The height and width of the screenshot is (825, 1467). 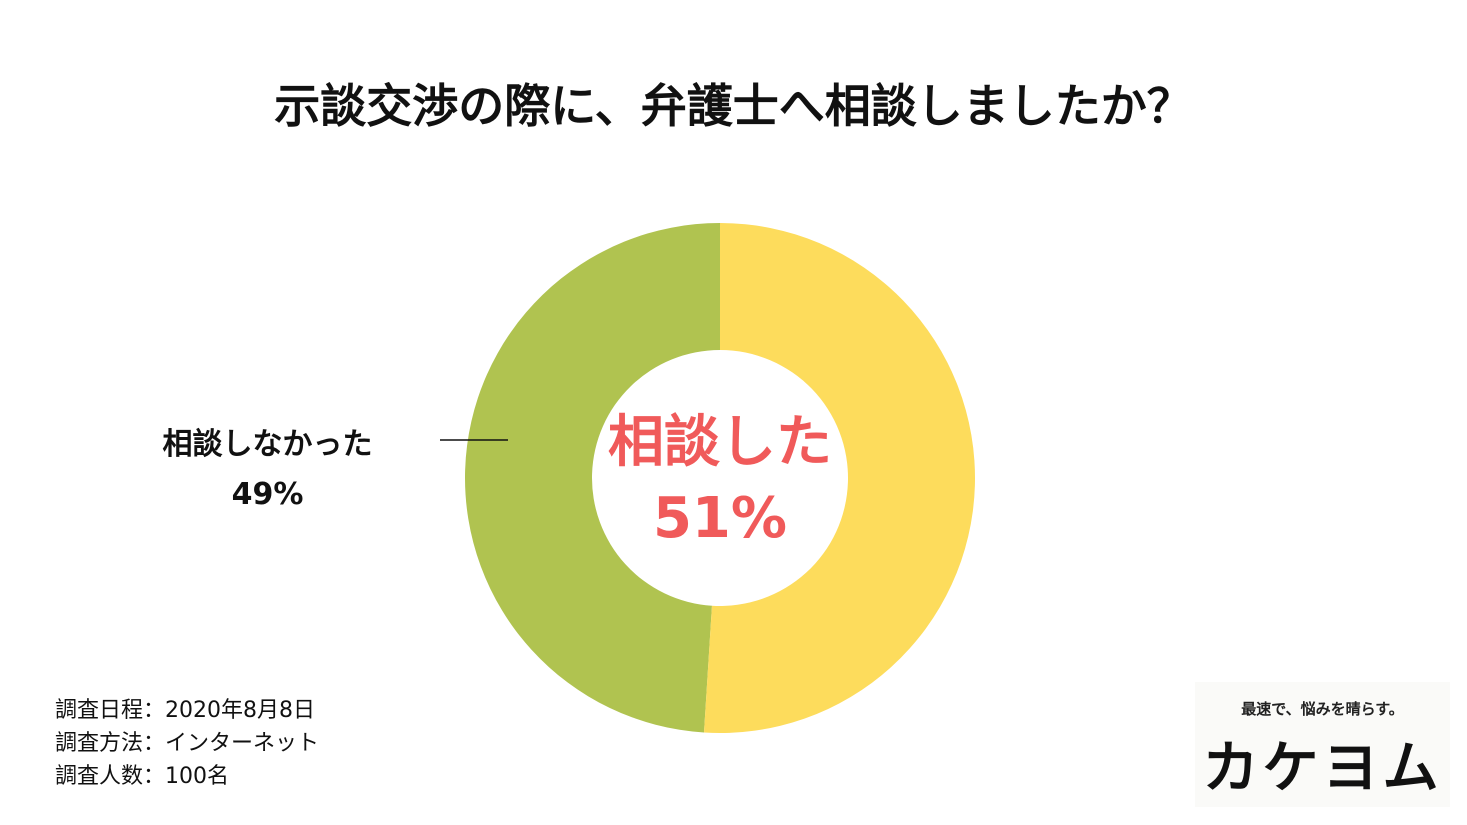 I want to click on survey-notes: 調査日程：2020年8月8日 調査方法：インターネット 調査人数：100名, so click(x=187, y=743).